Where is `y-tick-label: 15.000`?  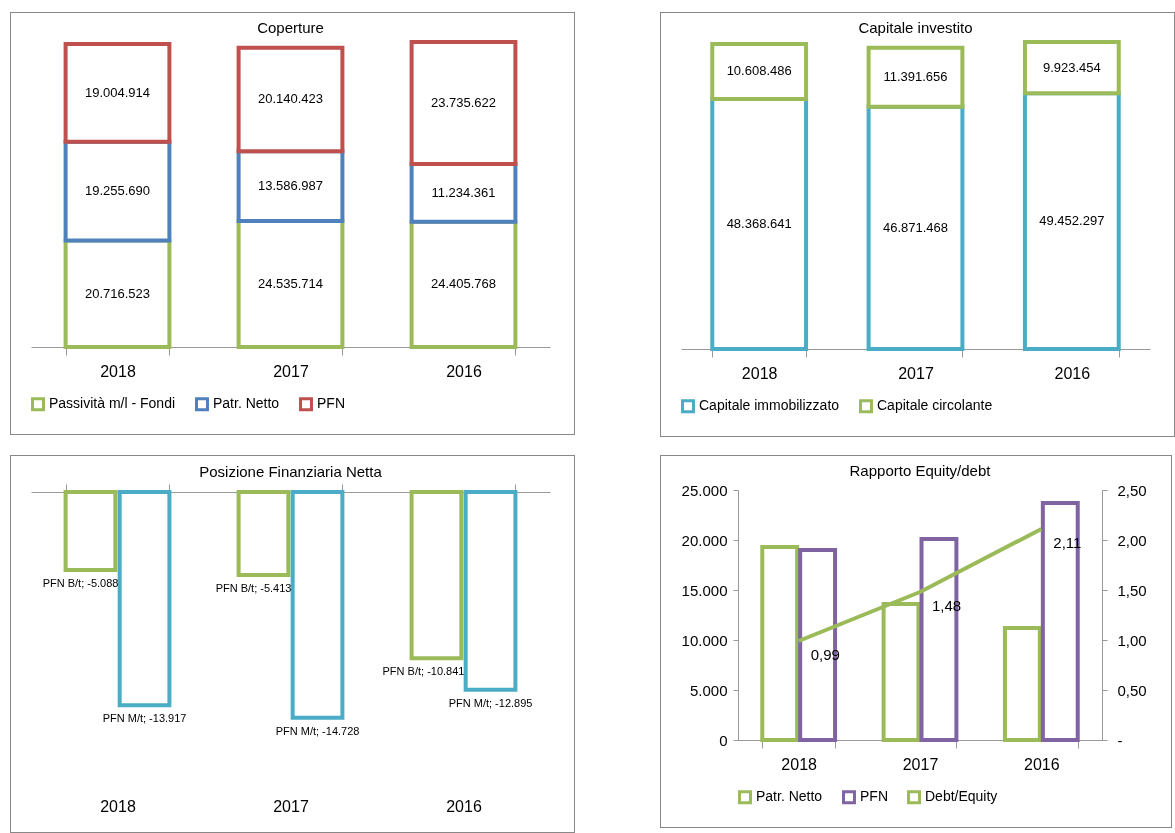
y-tick-label: 15.000 is located at coordinates (704, 590).